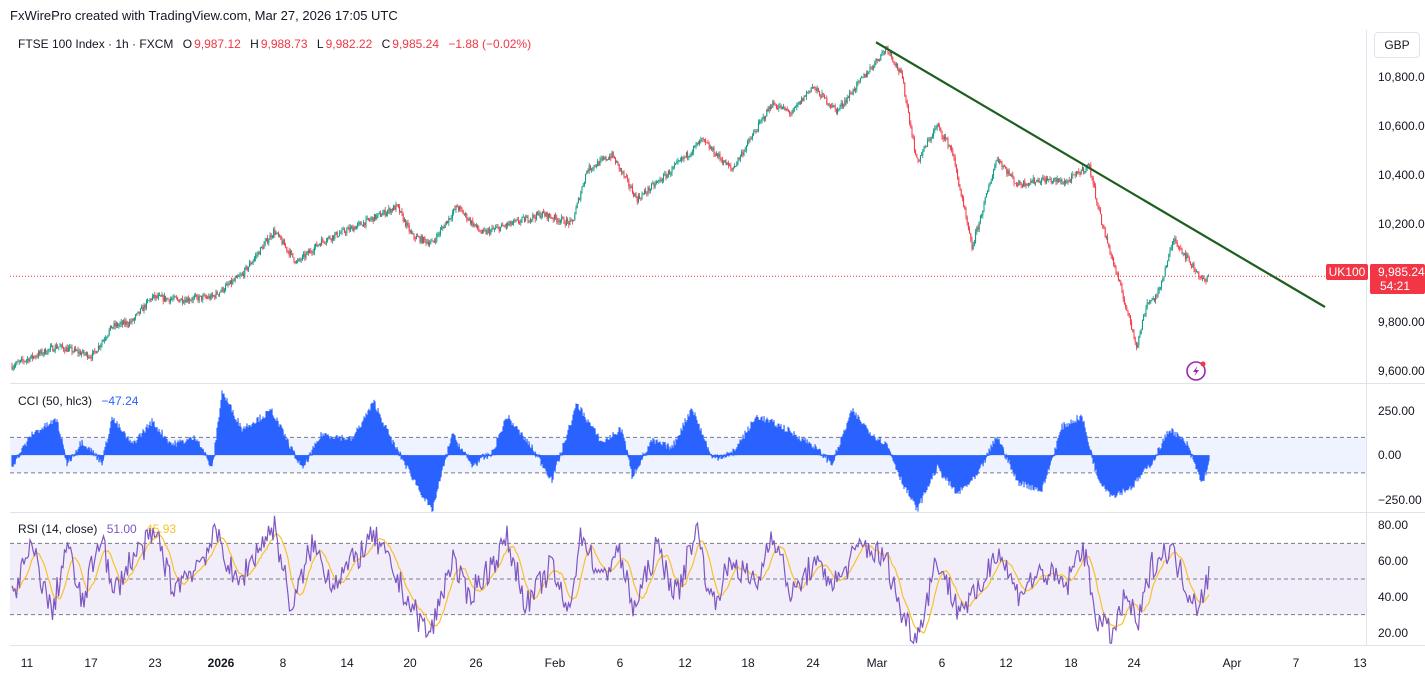 Image resolution: width=1425 pixels, height=680 pixels. I want to click on cci-value: −47.24, so click(120, 401).